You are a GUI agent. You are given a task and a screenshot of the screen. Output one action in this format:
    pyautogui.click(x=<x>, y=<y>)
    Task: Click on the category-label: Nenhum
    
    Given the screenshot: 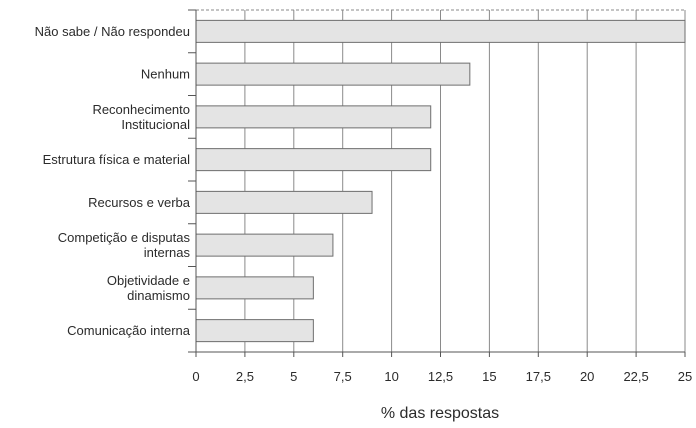 What is the action you would take?
    pyautogui.click(x=165, y=74)
    